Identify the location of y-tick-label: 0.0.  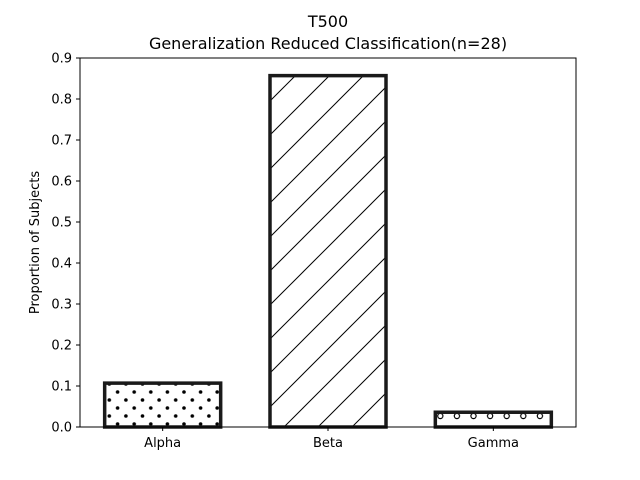
(61, 428).